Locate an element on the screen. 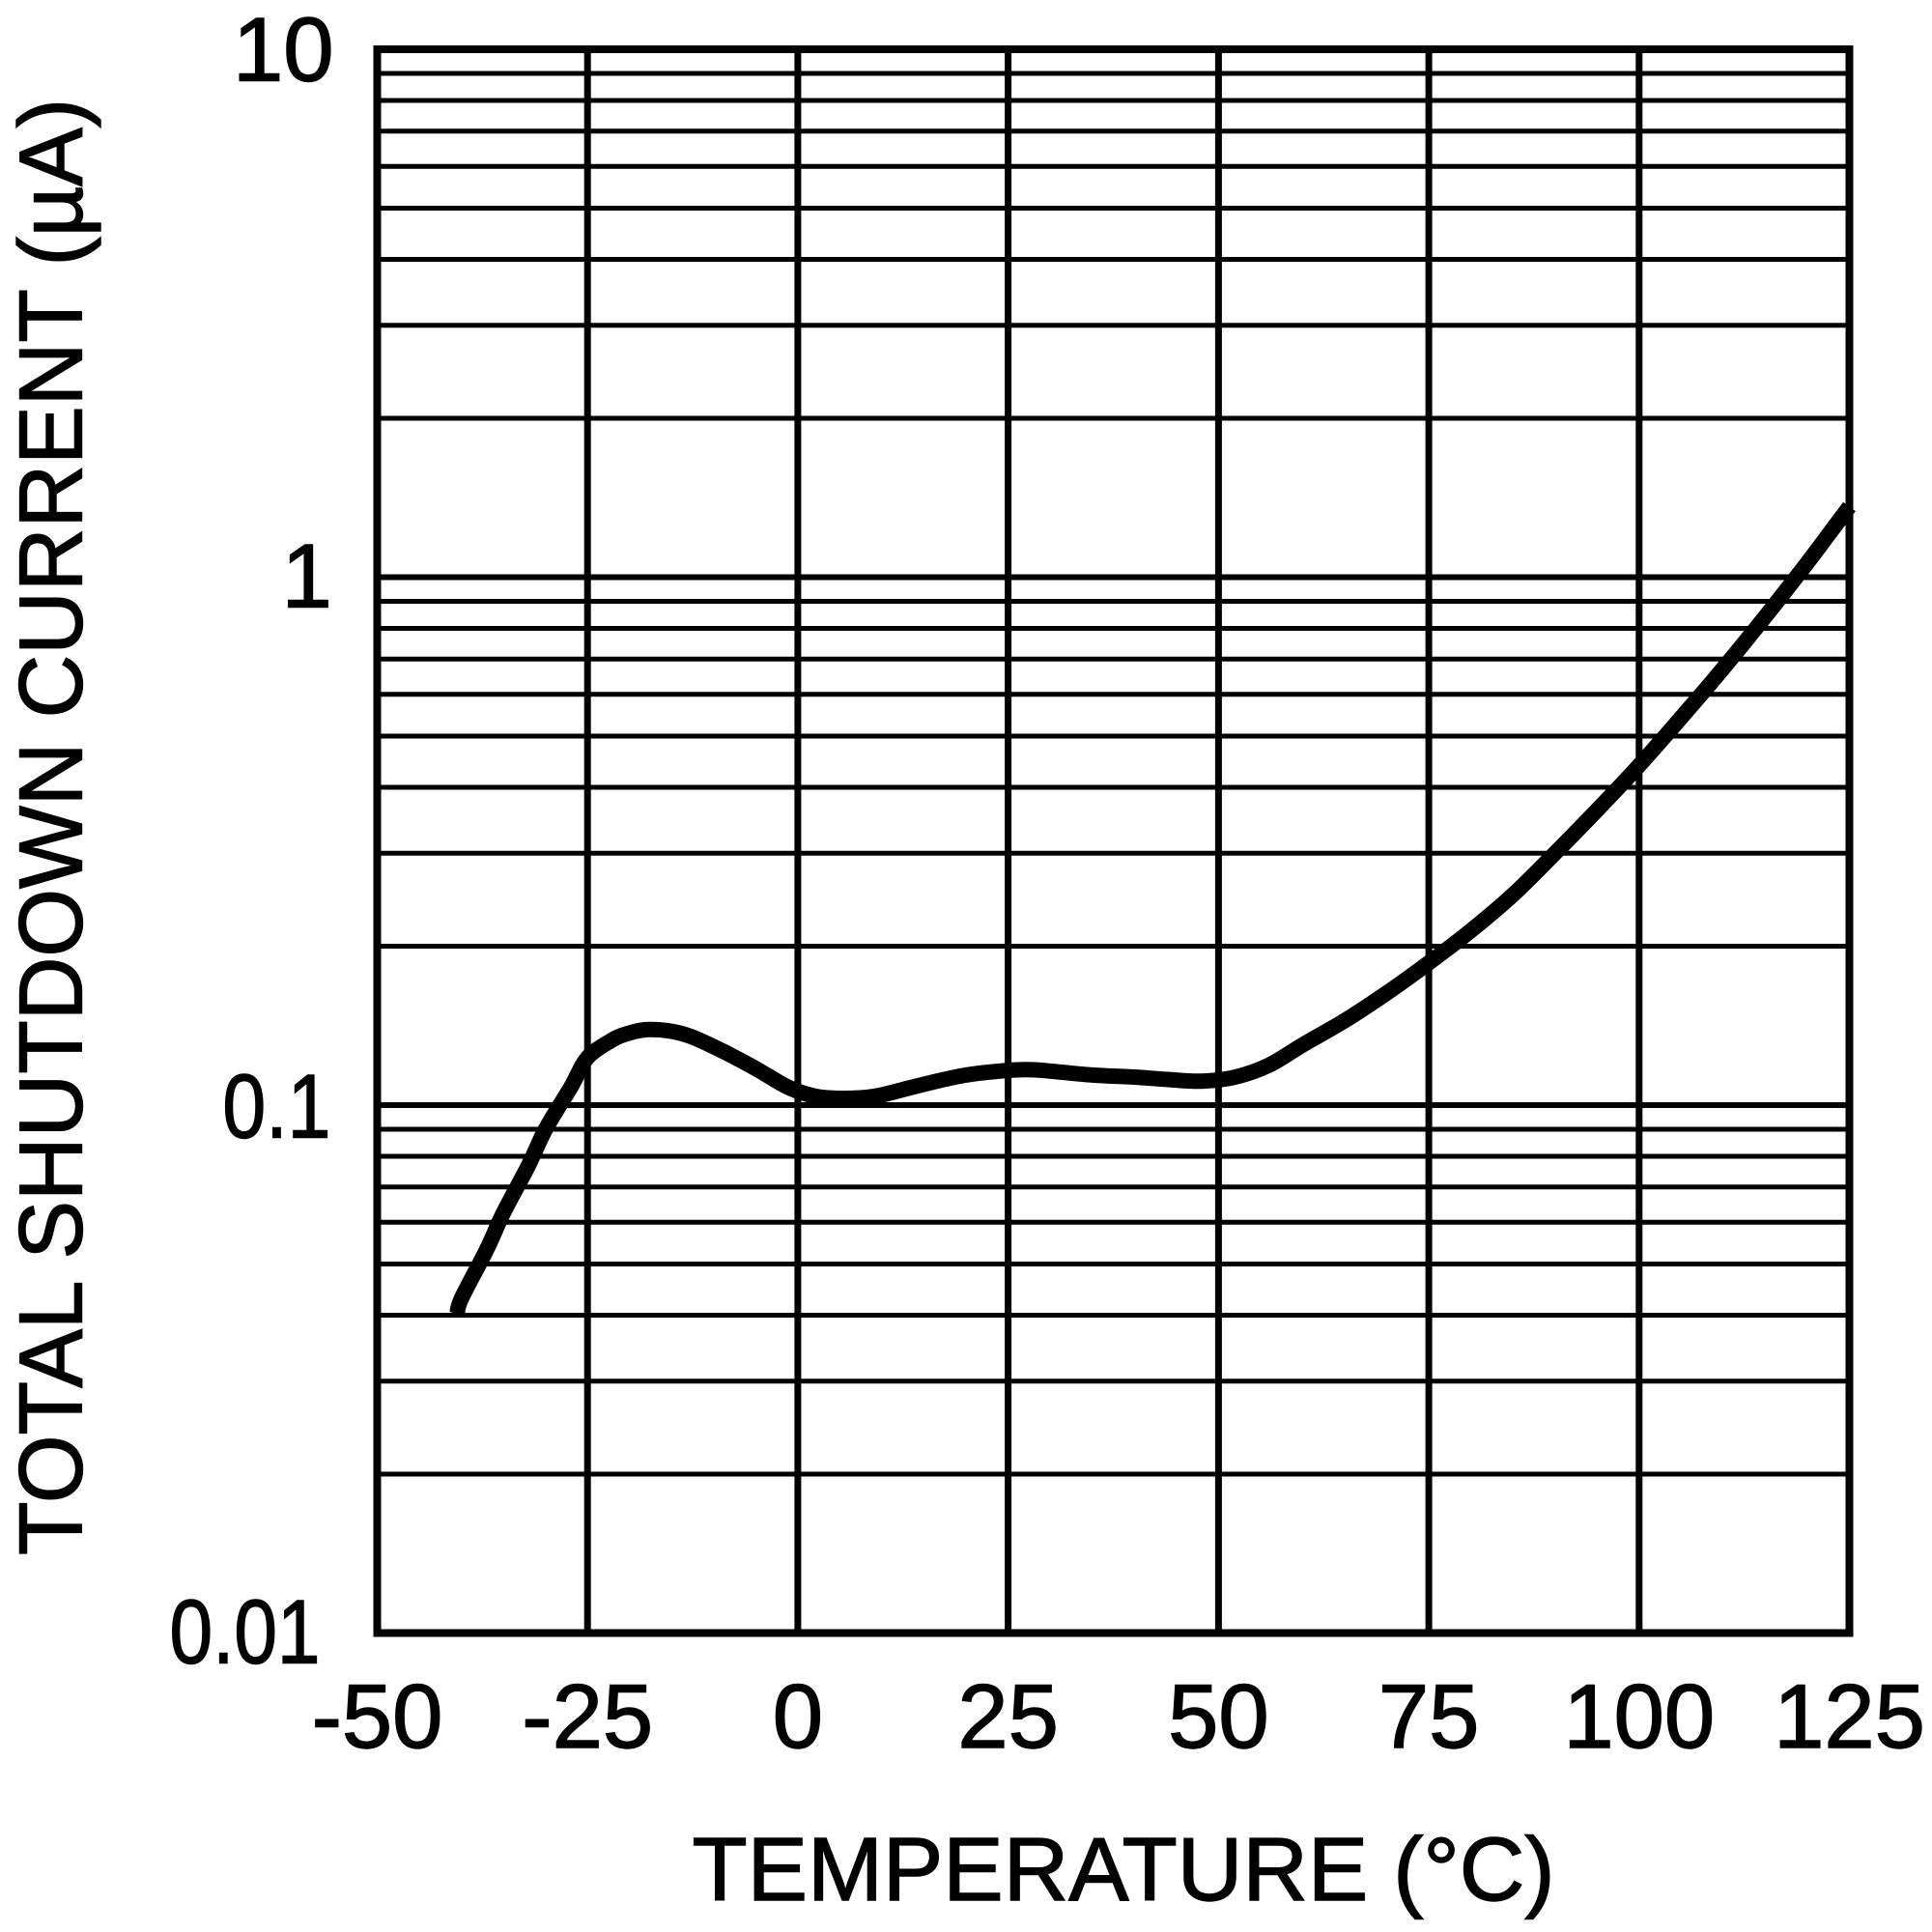 The height and width of the screenshot is (1932, 1932). svg-text: -50 is located at coordinates (377, 1716).